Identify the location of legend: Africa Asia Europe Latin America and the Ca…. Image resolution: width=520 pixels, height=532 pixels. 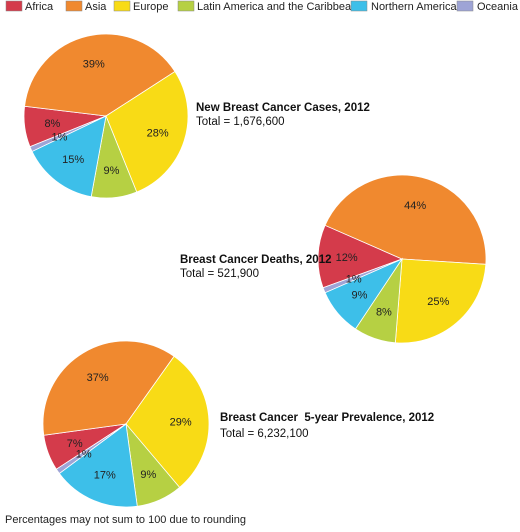
(262, 6).